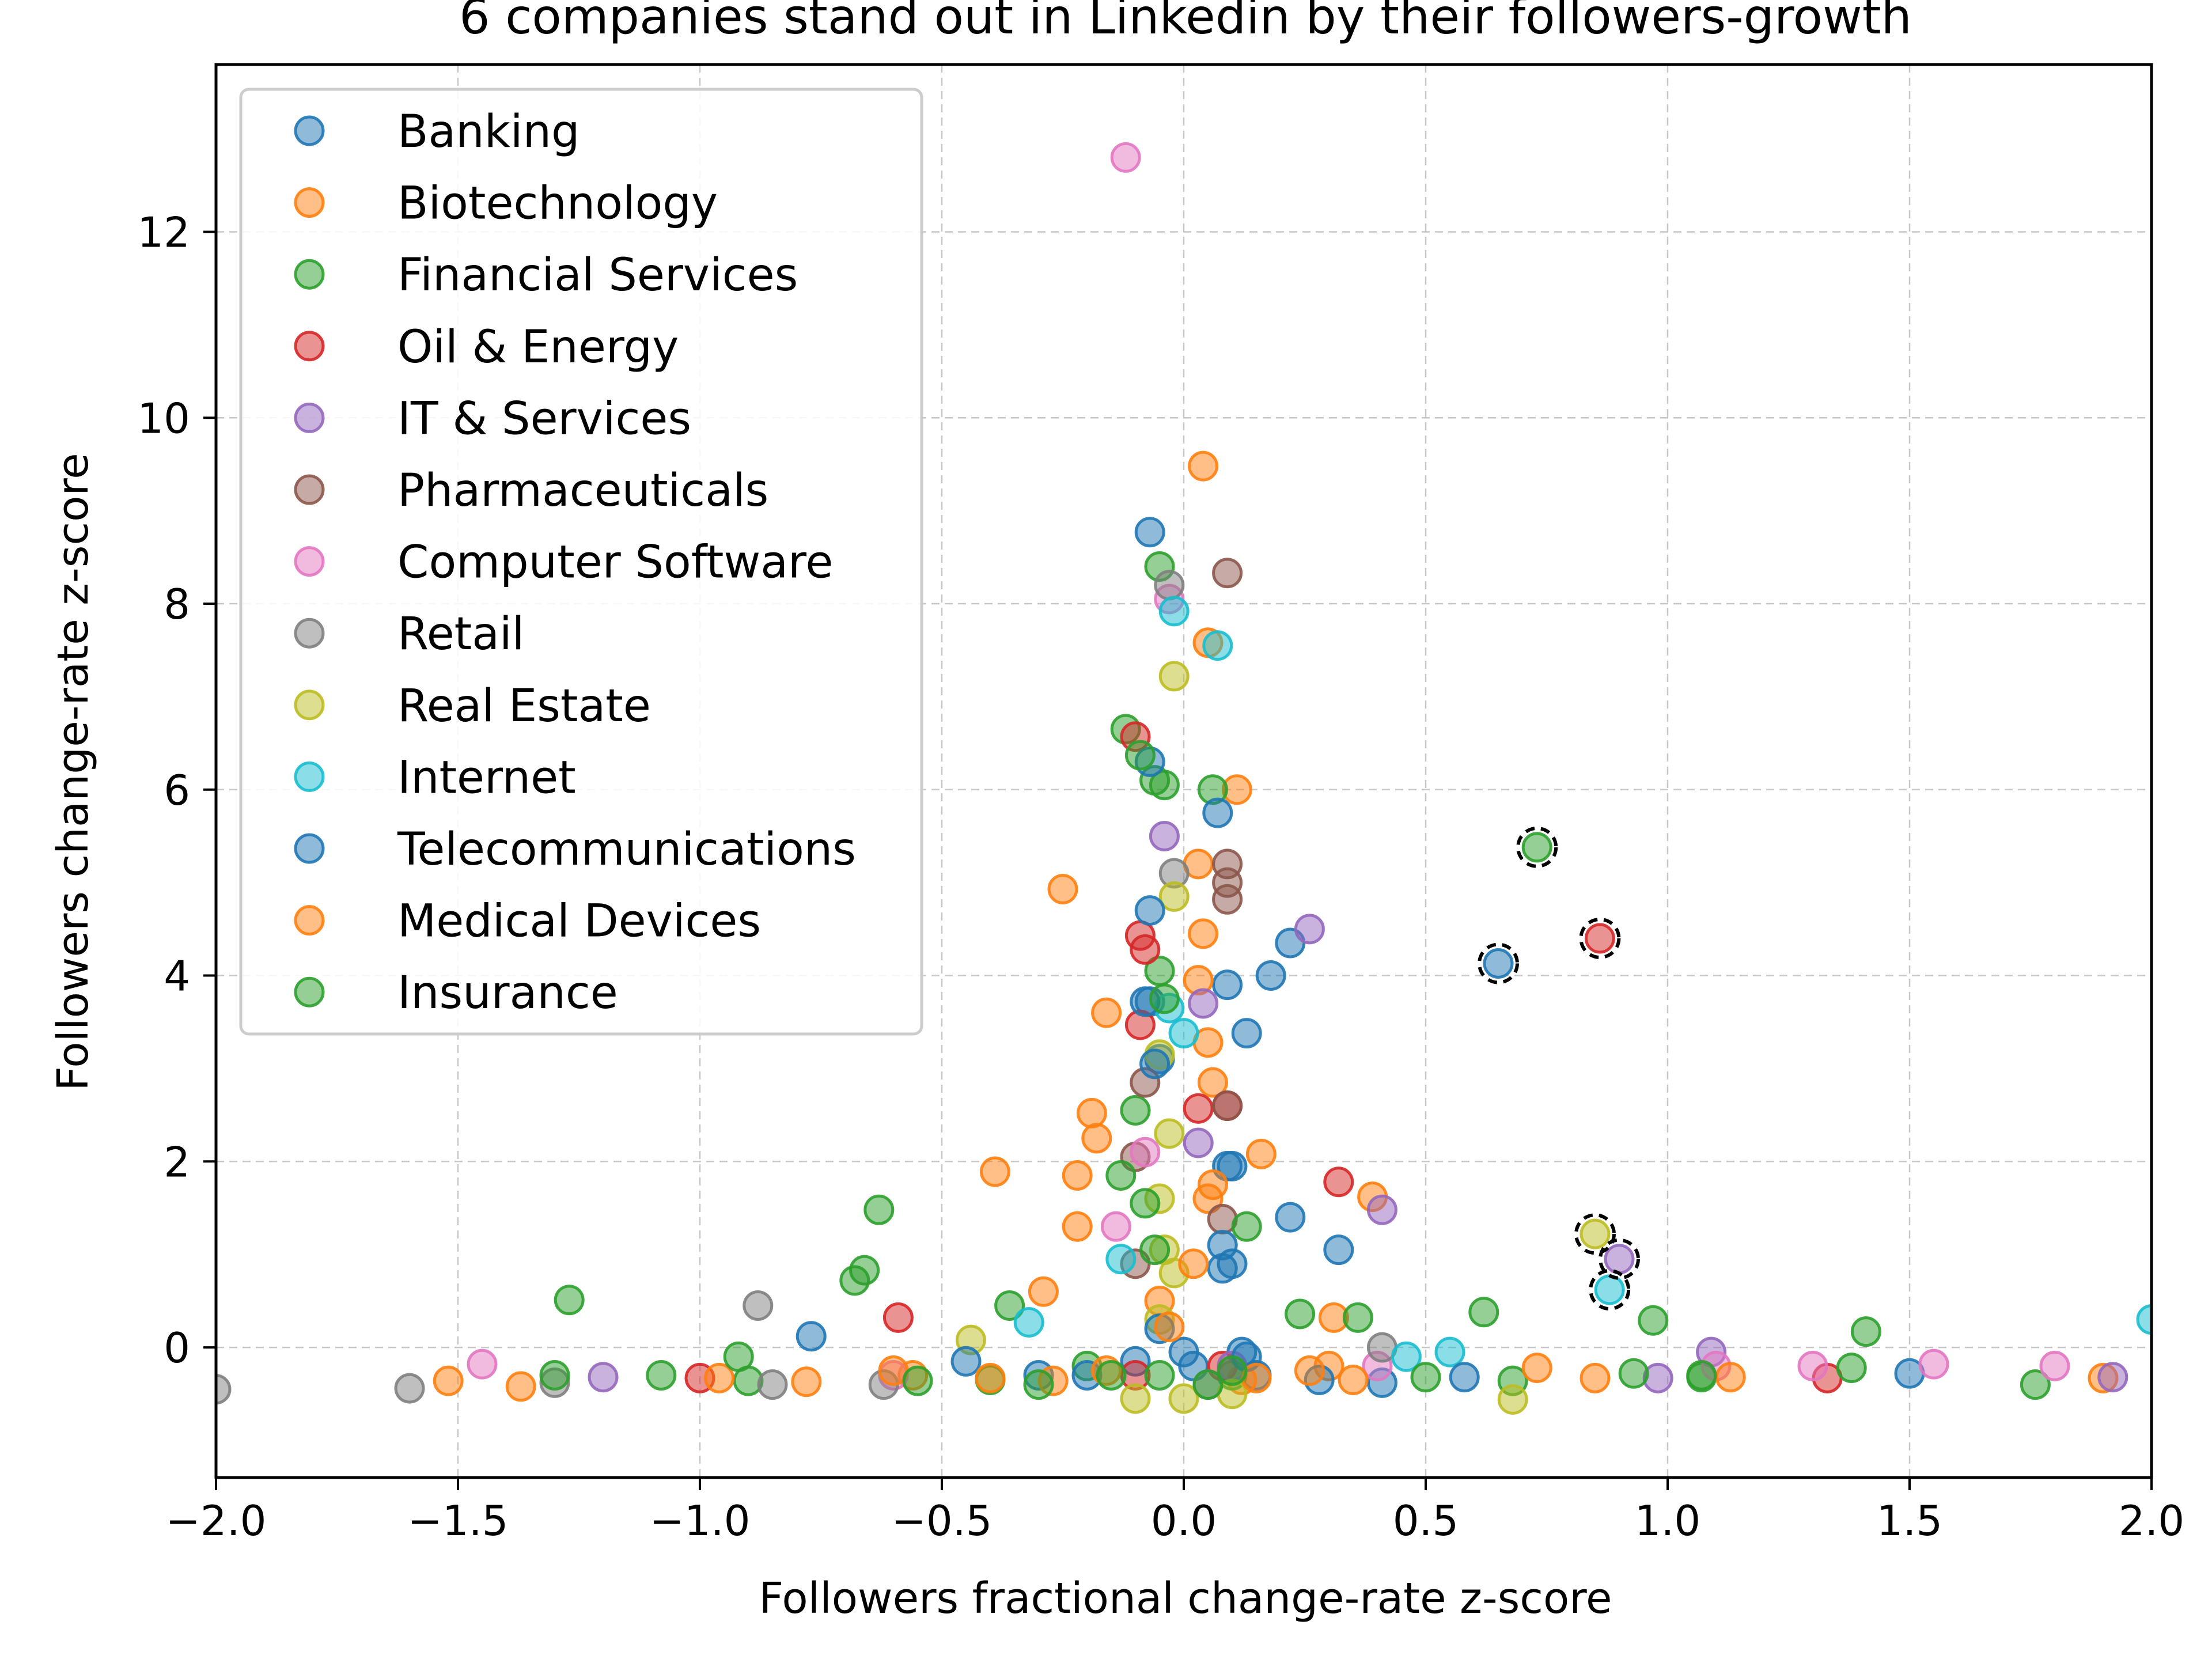 The height and width of the screenshot is (1659, 2212). What do you see at coordinates (700, 1521) in the screenshot?
I see `x-tick-label: −1.0` at bounding box center [700, 1521].